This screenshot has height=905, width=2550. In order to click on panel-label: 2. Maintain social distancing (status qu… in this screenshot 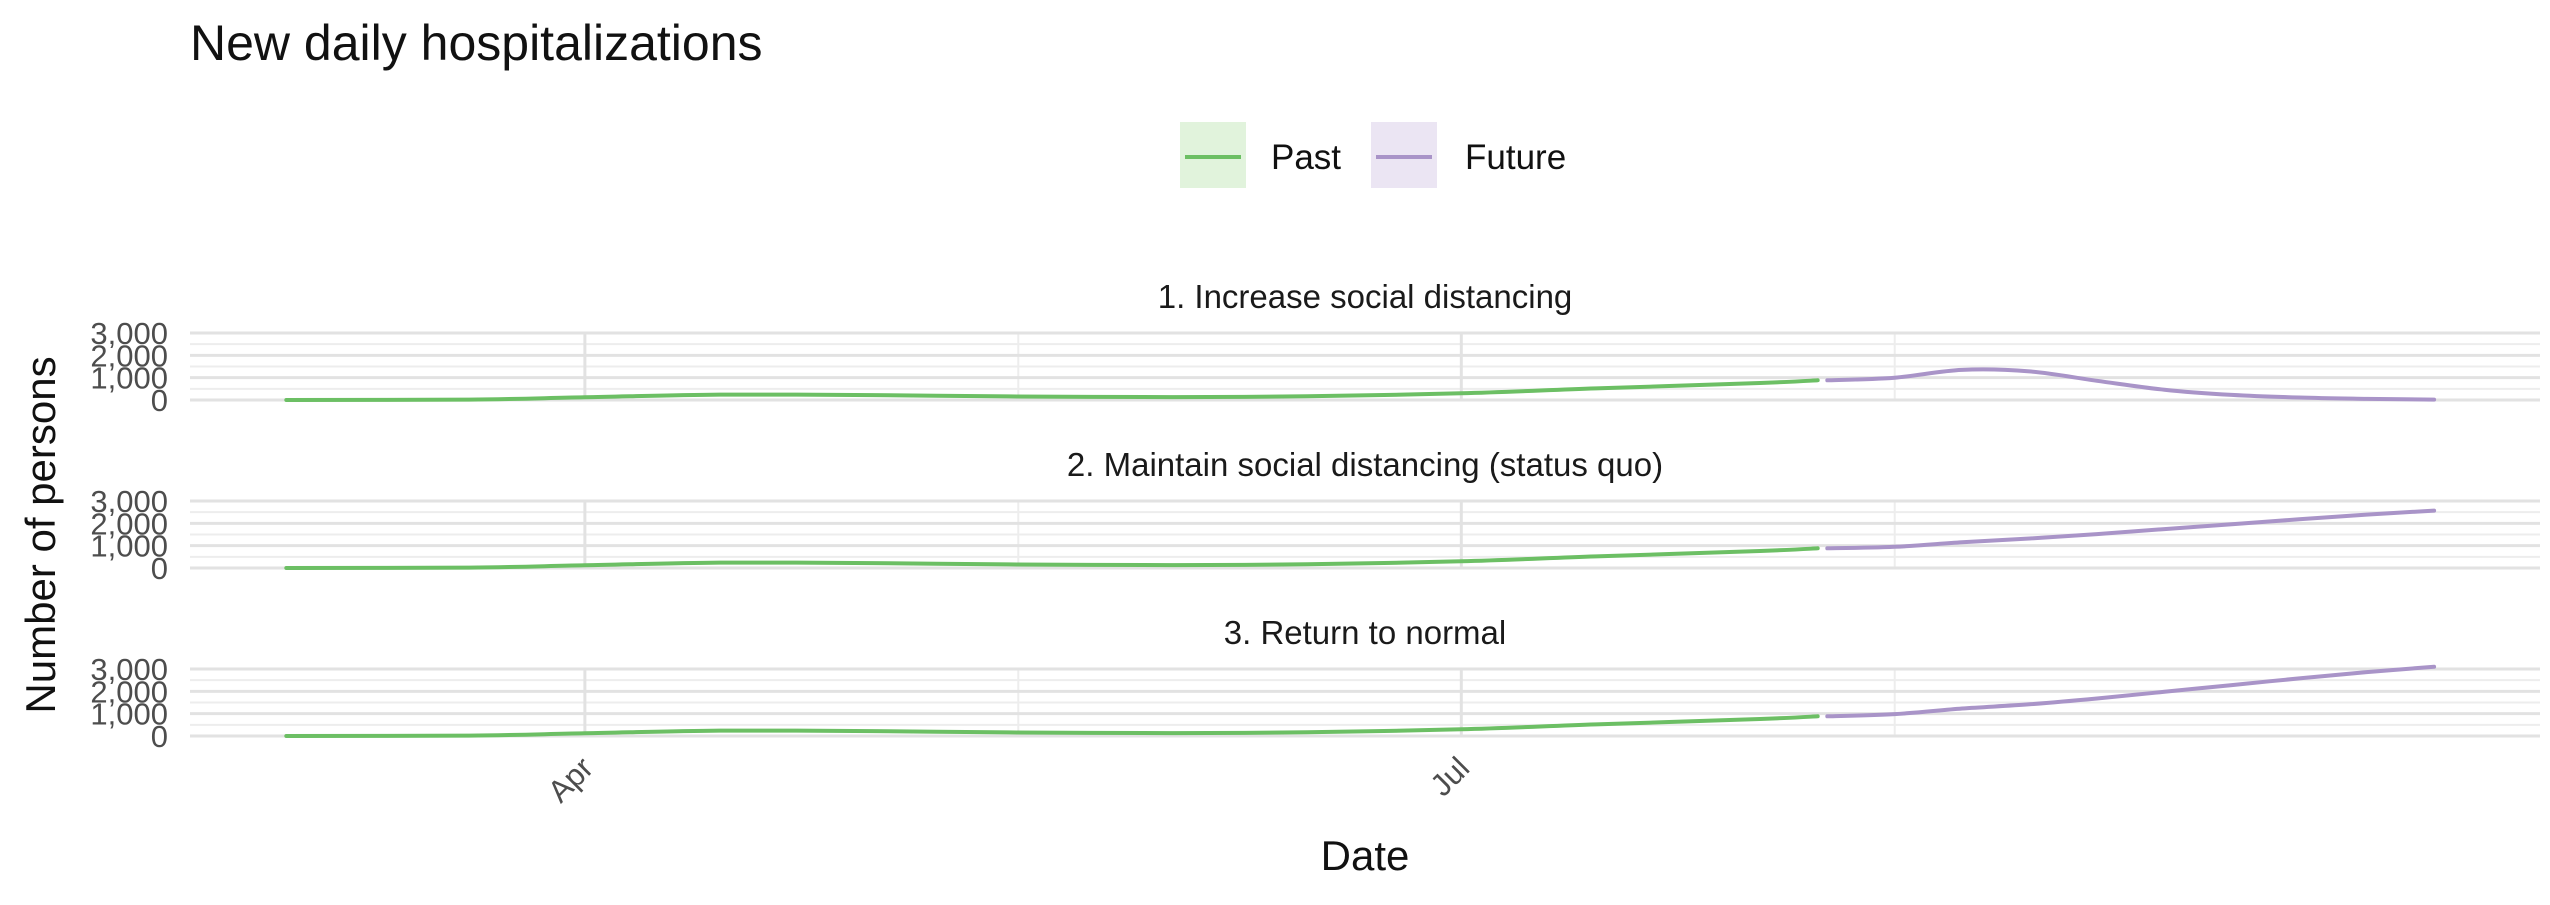, I will do `click(1365, 464)`.